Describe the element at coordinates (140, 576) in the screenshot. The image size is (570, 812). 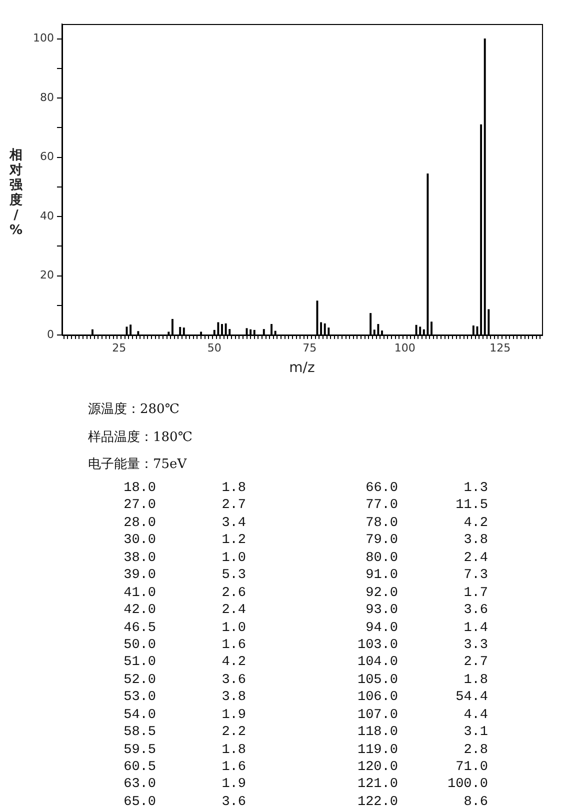
I see `text: 39.0` at that location.